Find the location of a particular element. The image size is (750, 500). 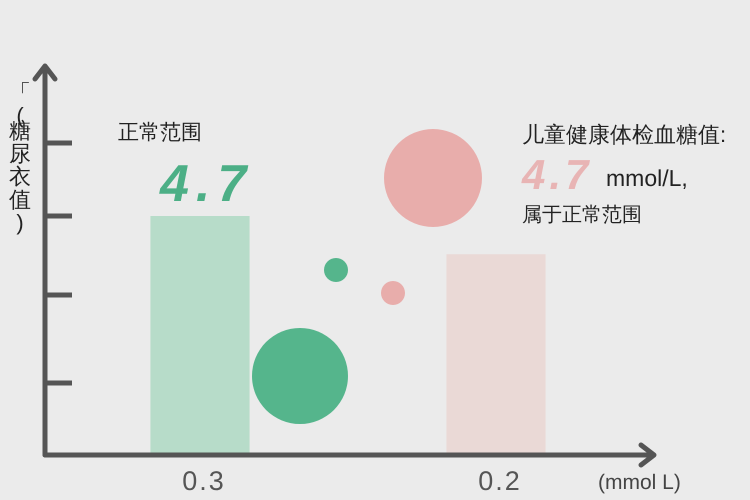

xlabel: (mmol L) is located at coordinates (639, 482).